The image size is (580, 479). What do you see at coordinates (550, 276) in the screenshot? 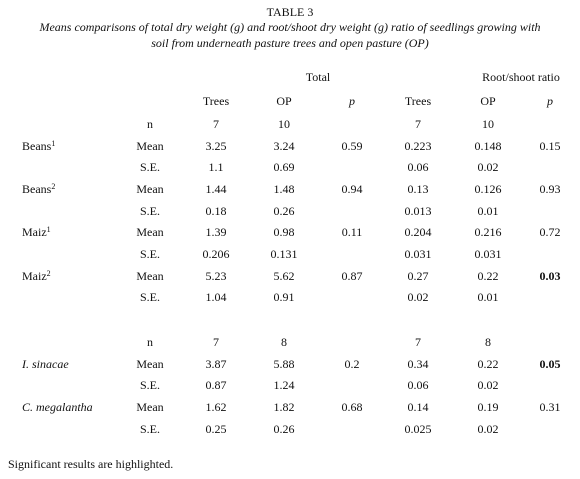
I see `cell-value: 0.03` at bounding box center [550, 276].